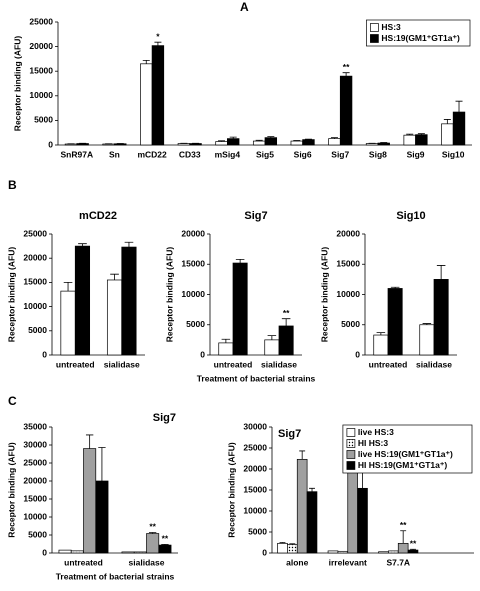 This screenshot has width=480, height=591. What do you see at coordinates (405, 454) in the screenshot?
I see `legend-label: live HS:19(GM1⁺GT1a⁺)` at bounding box center [405, 454].